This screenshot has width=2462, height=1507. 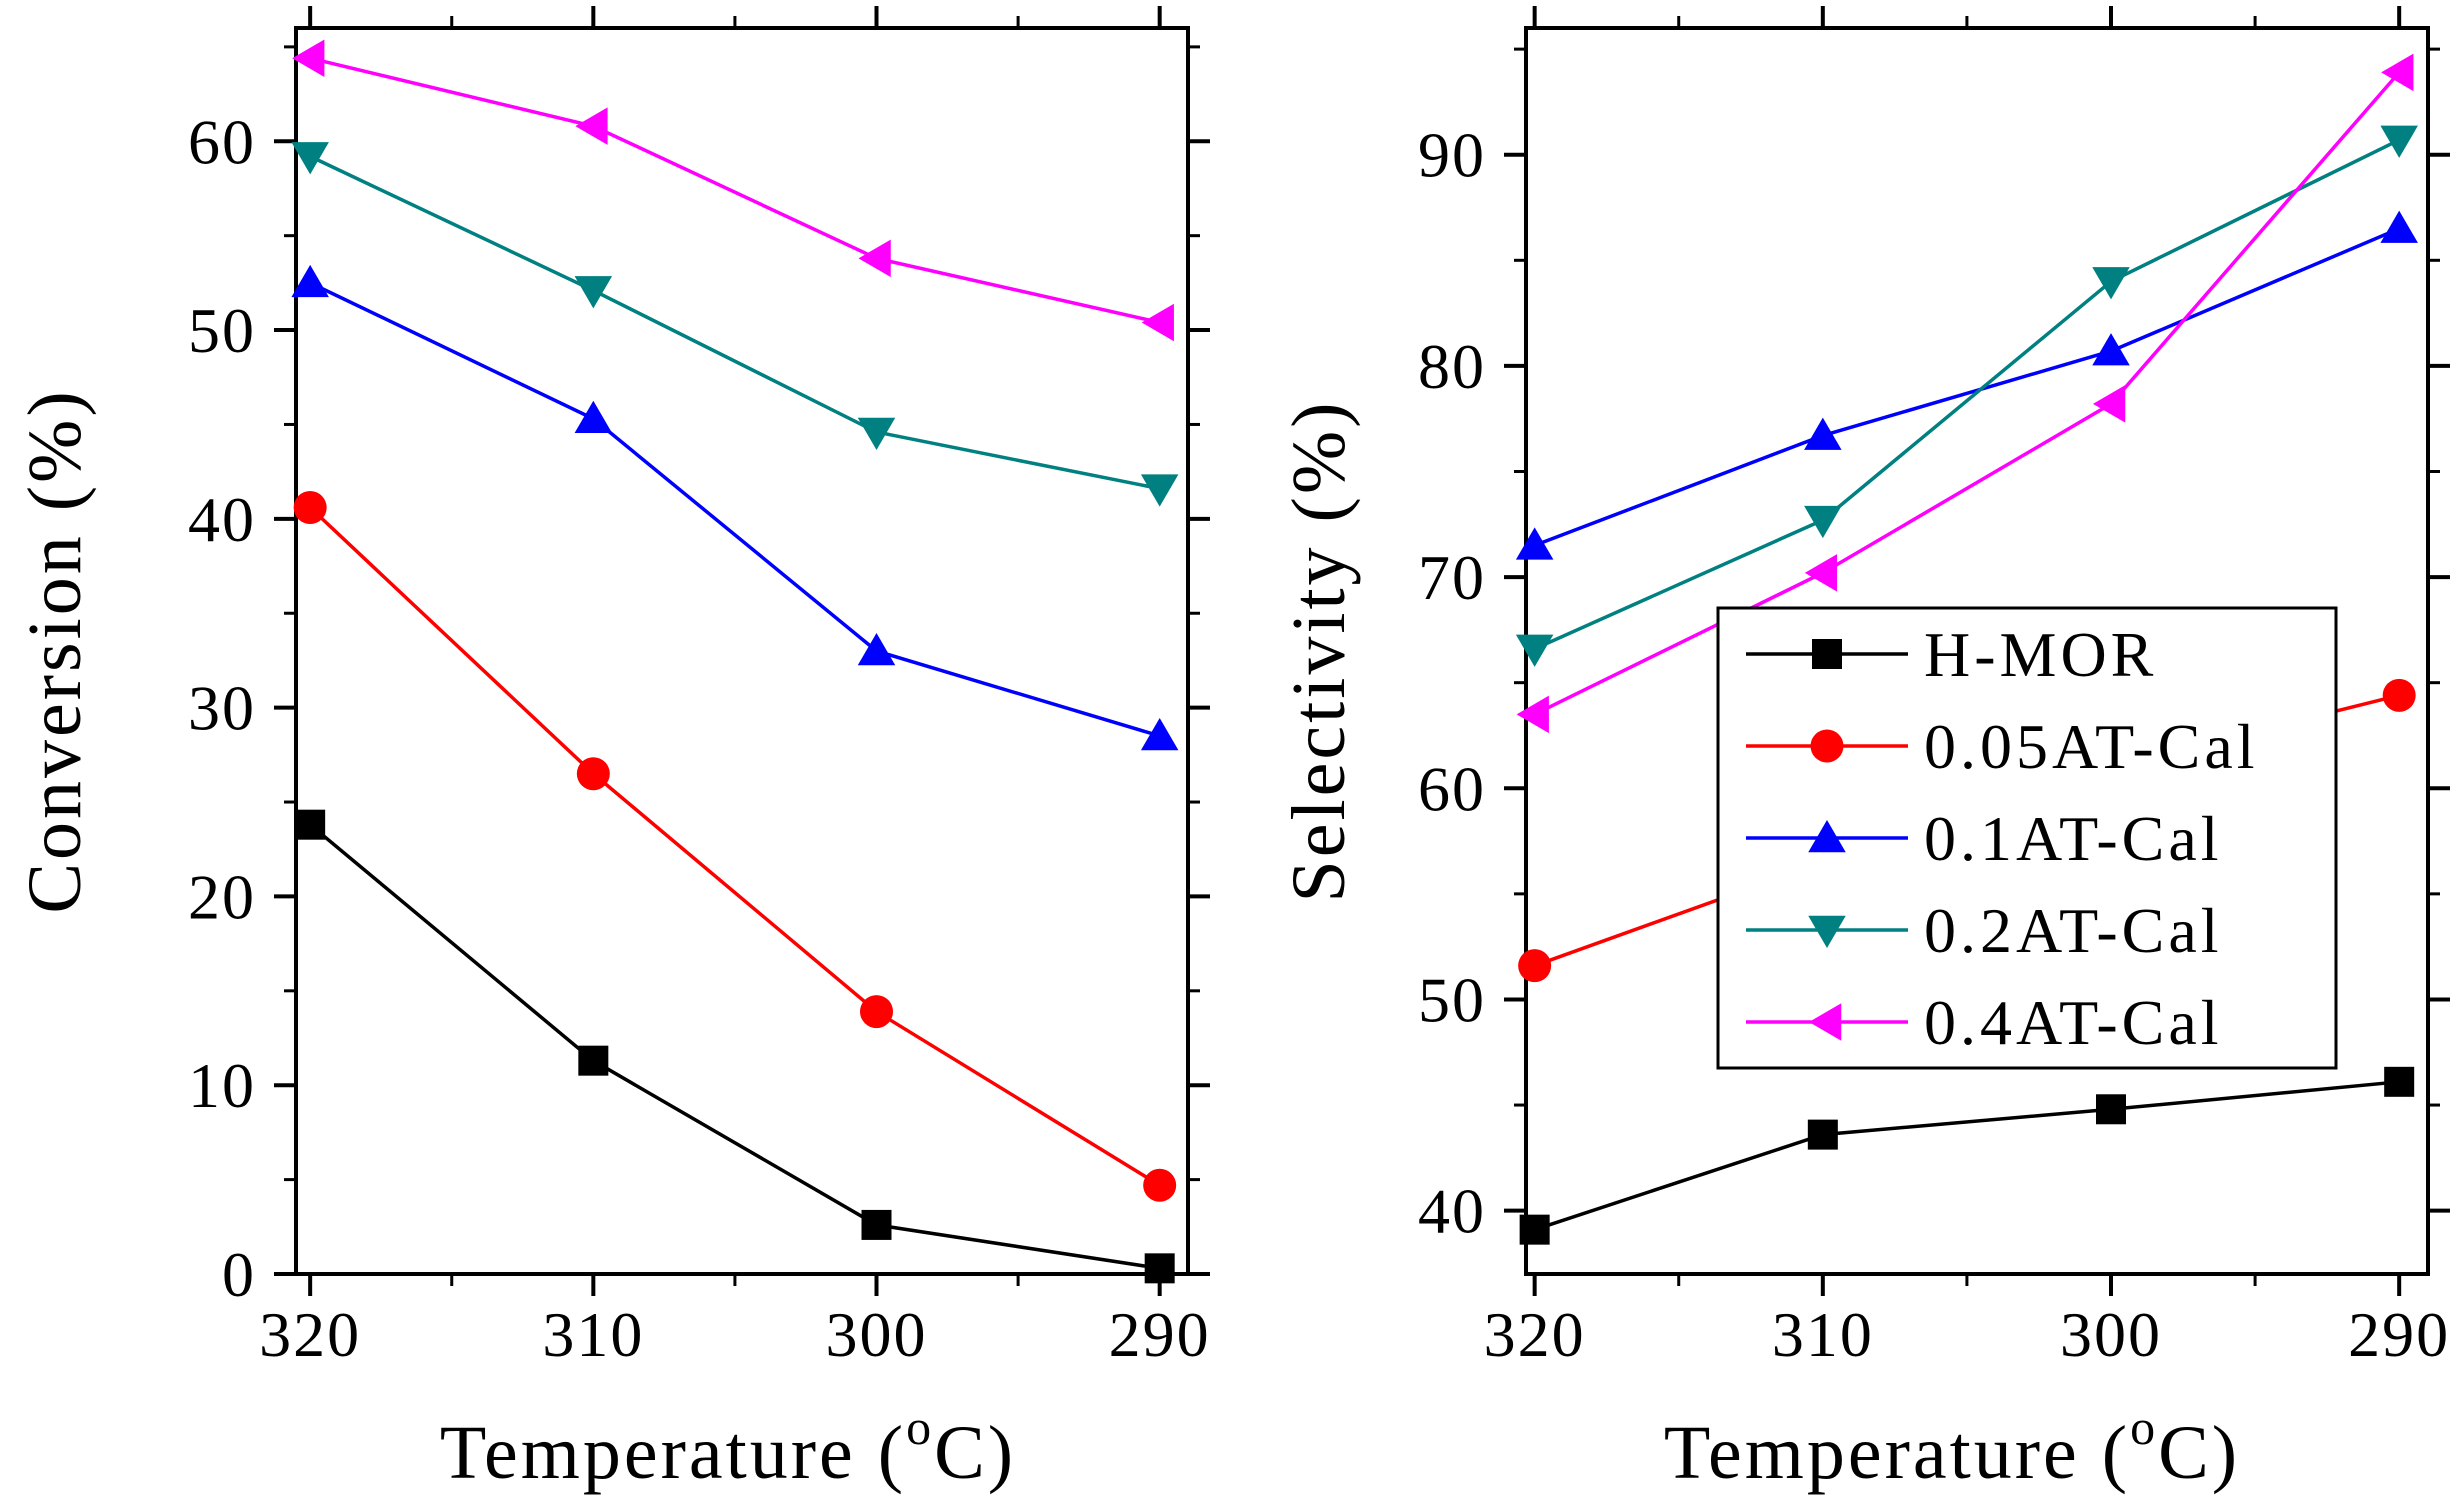 I want to click on legend-label: 0.4AT-Cal, so click(x=2073, y=1022).